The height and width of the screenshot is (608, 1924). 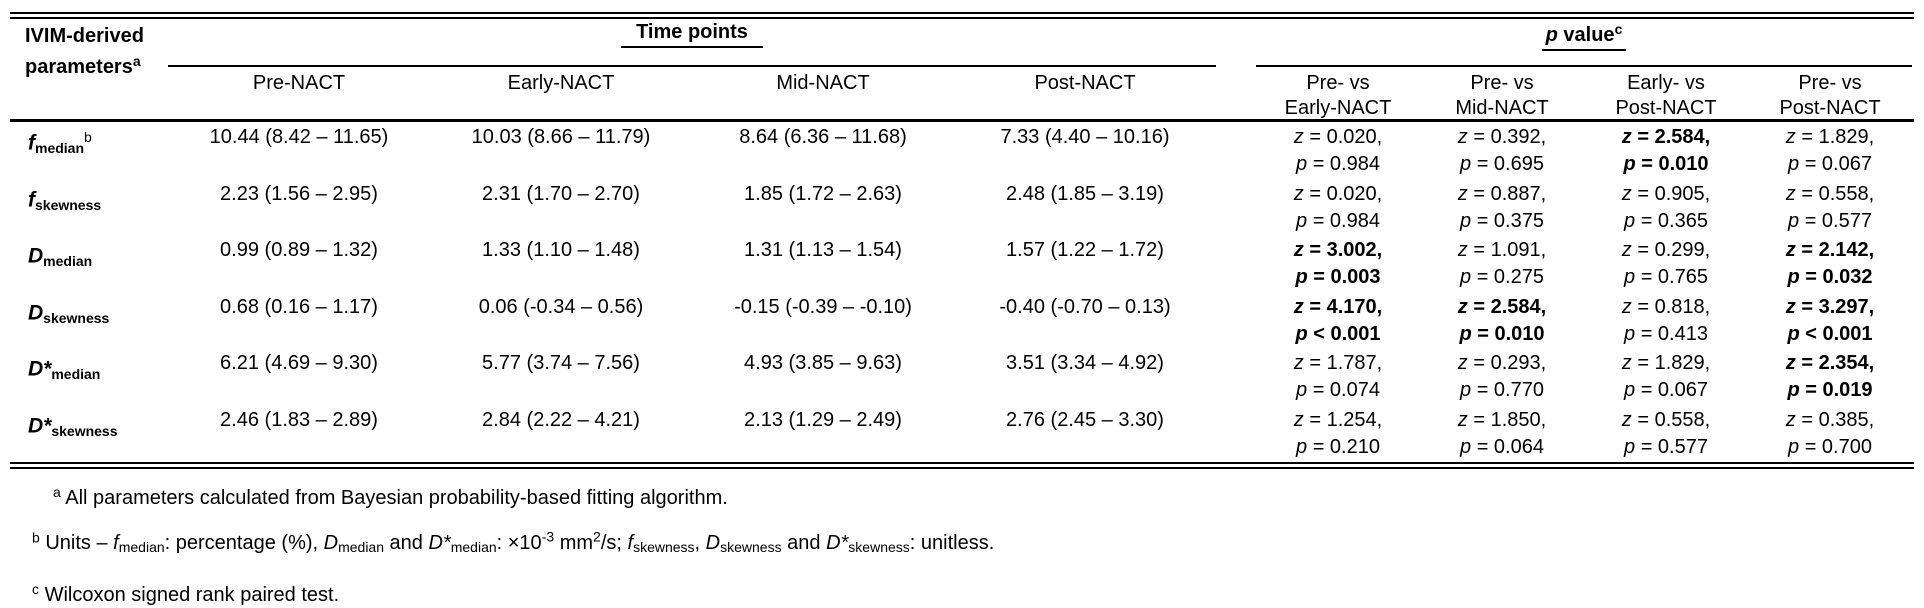 I want to click on p-value-cell-pre-vs-early: z = 3.002, p = 0.003, so click(x=1338, y=263).